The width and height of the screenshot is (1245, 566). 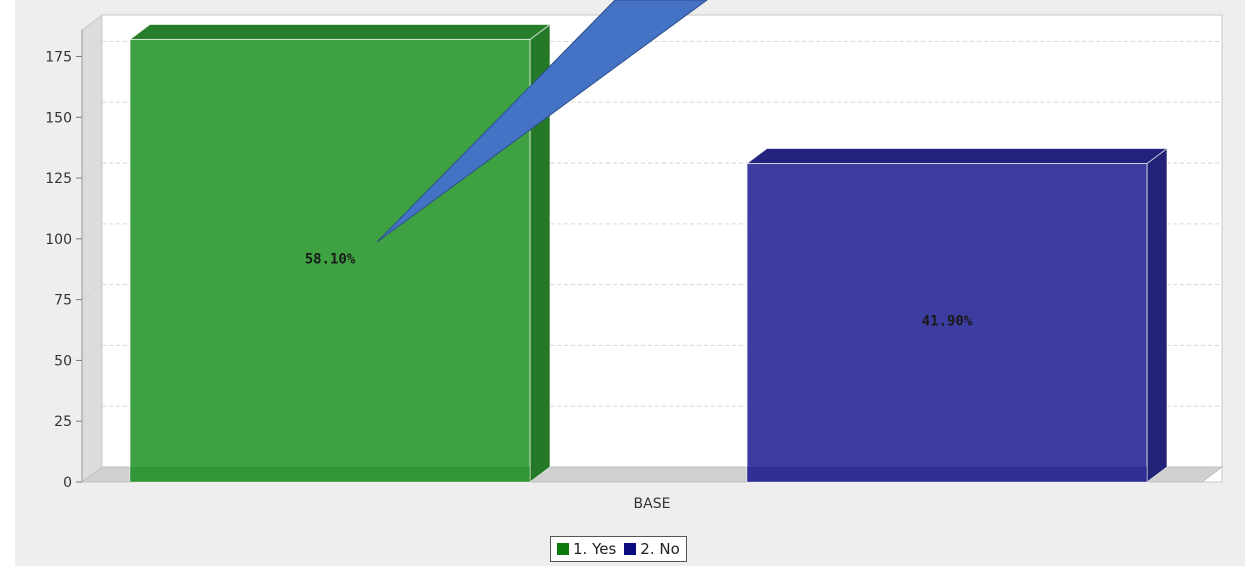 I want to click on x-category-label: BASE, so click(x=652, y=504).